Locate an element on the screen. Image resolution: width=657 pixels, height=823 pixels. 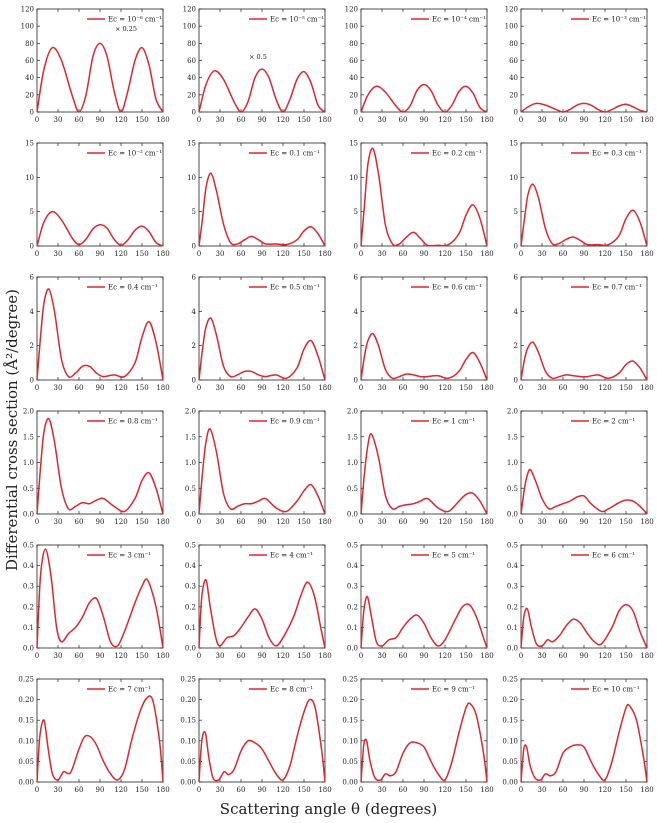
legend-label: Ec = 10⁻³ cm⁻¹ is located at coordinates (619, 20).